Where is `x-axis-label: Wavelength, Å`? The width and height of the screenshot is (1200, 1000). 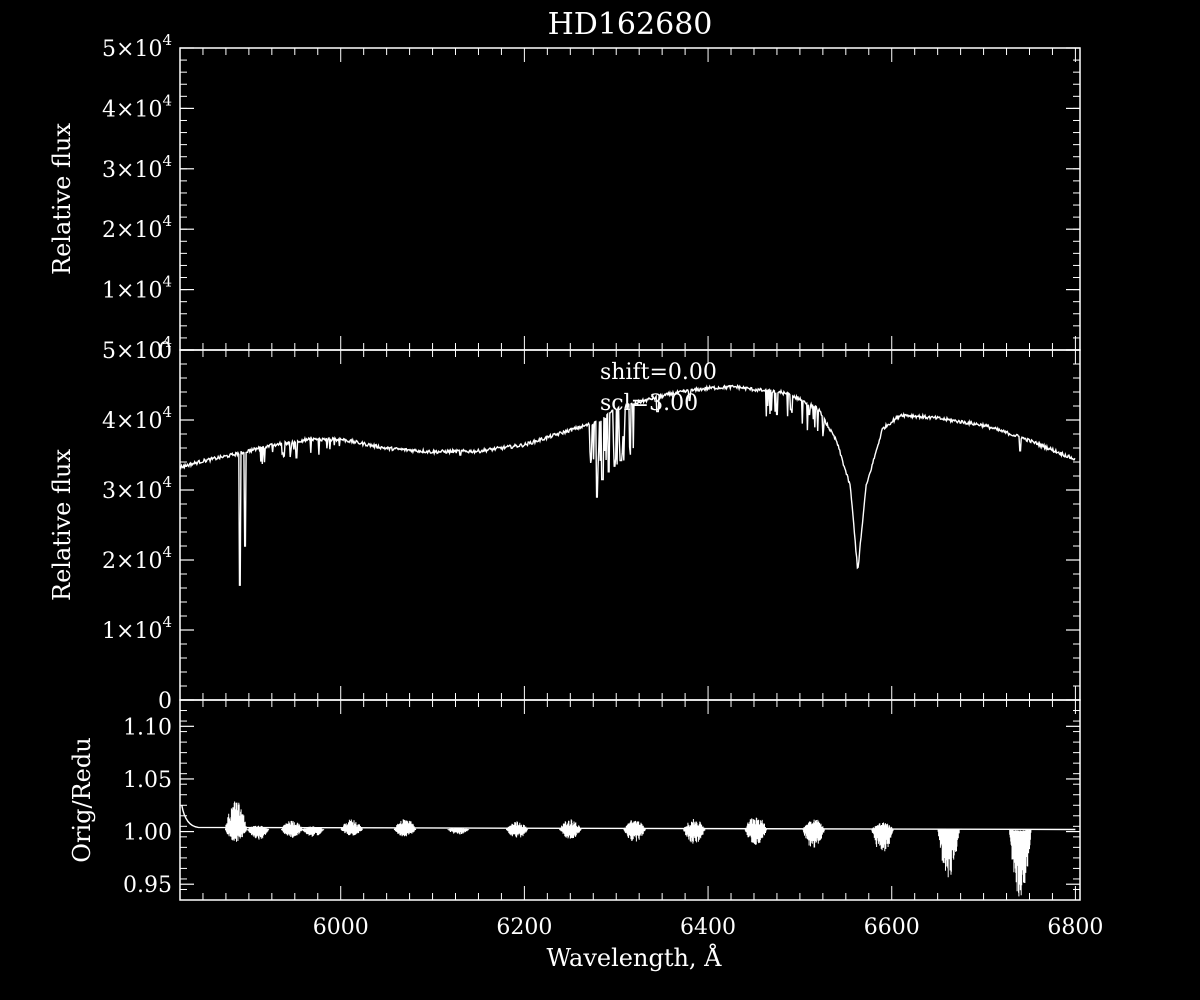 x-axis-label: Wavelength, Å is located at coordinates (634, 957).